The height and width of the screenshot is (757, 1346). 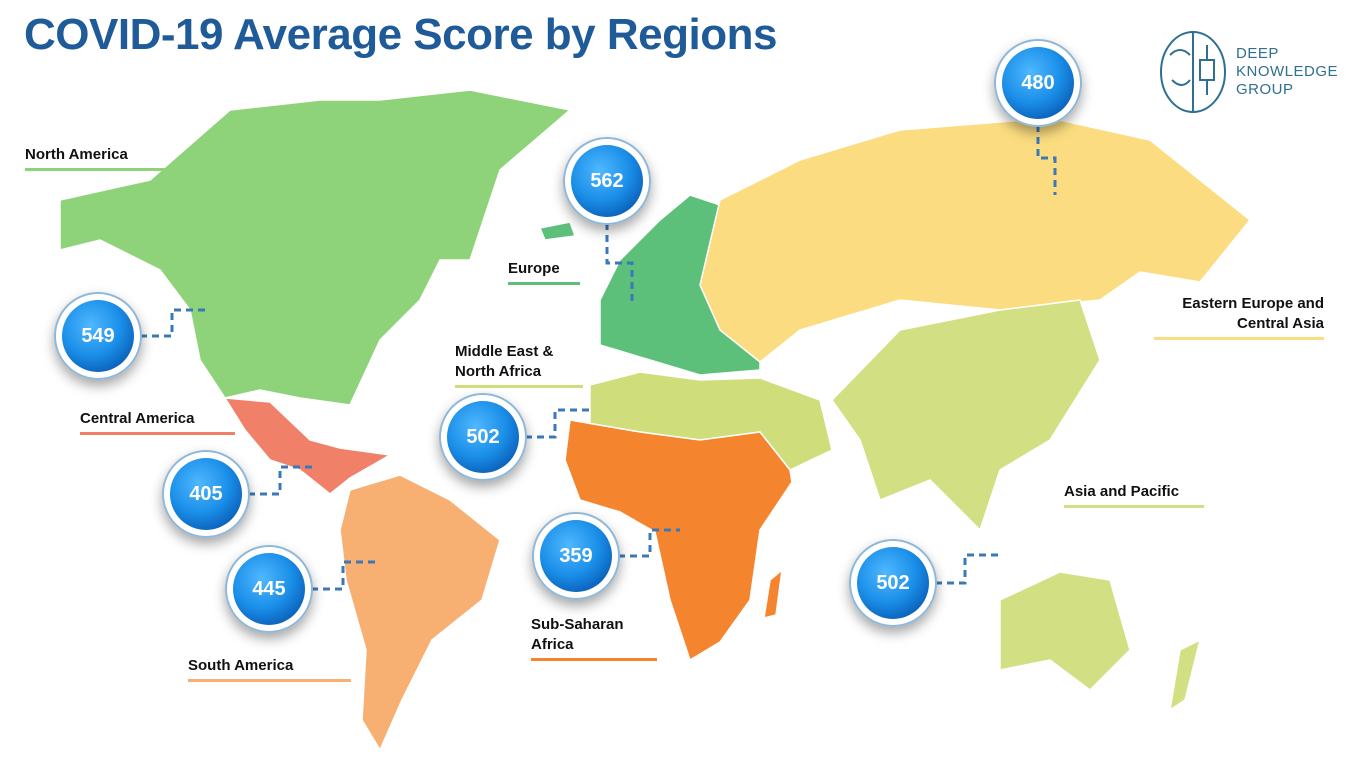 I want to click on score: 480, so click(x=1037, y=83).